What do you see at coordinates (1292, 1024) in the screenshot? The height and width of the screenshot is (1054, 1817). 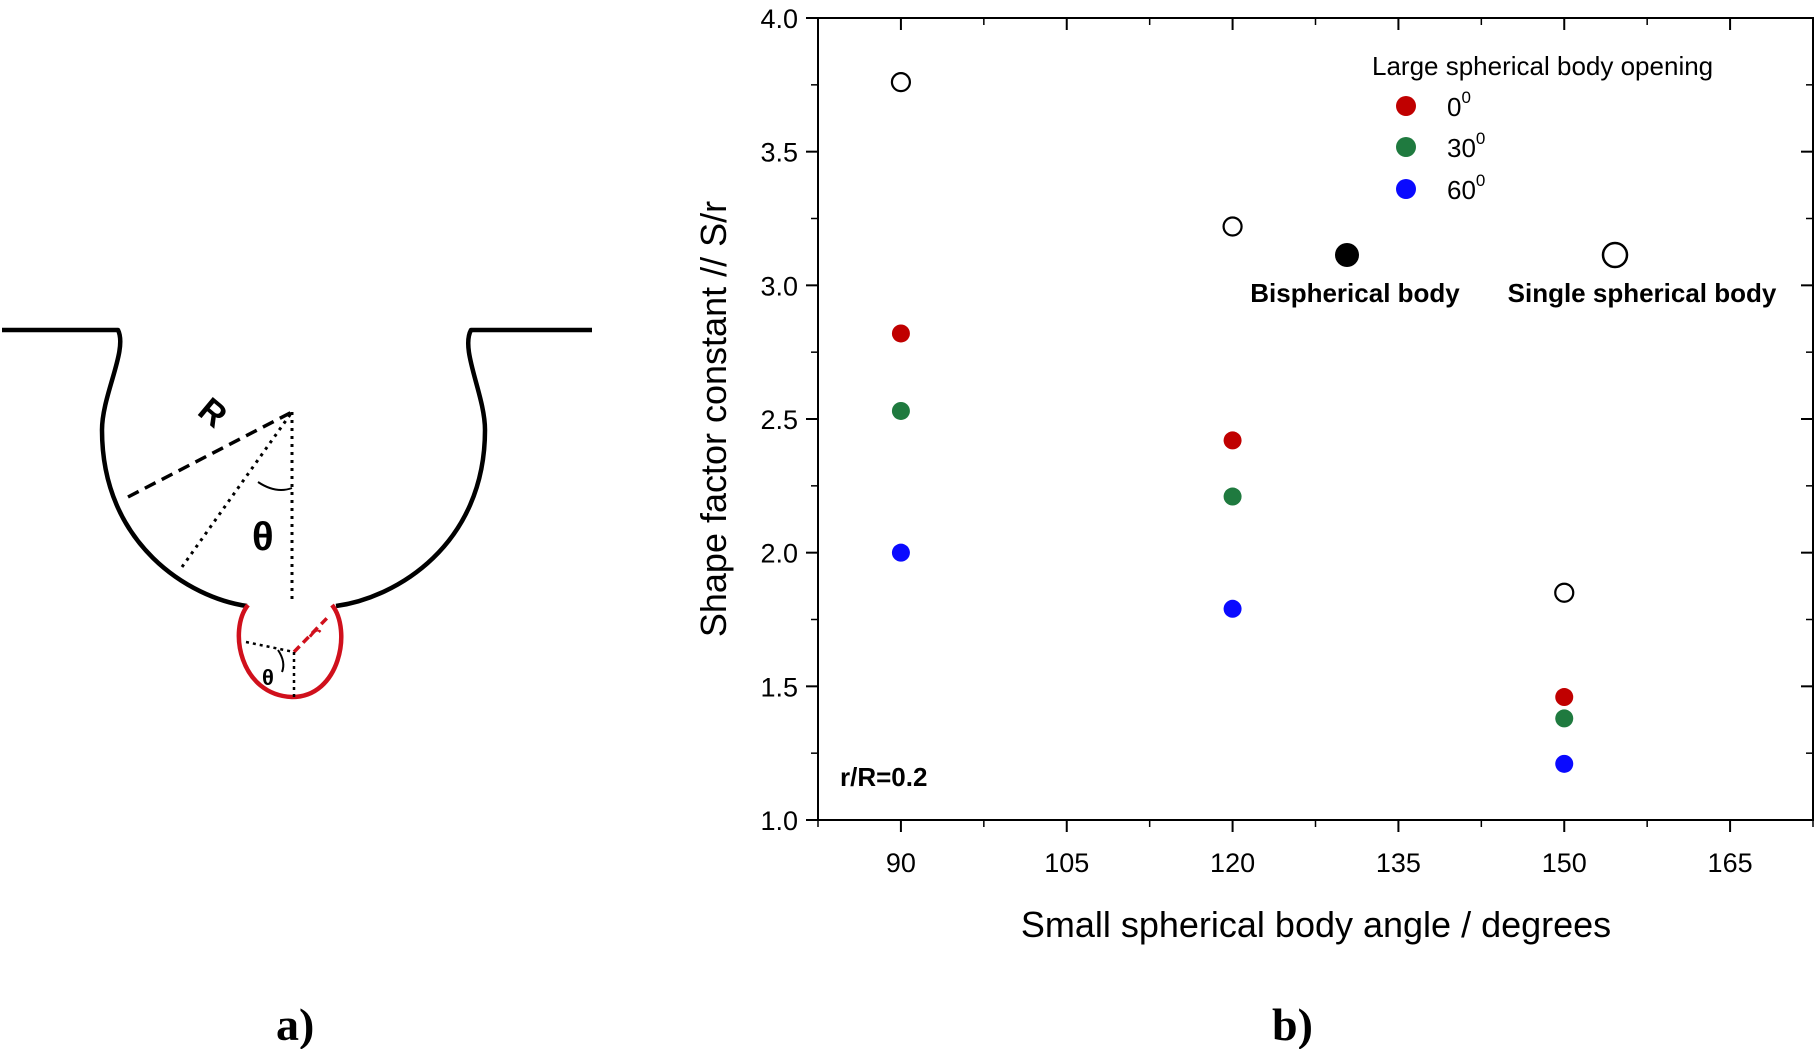 I see `panel-b-label: b)` at bounding box center [1292, 1024].